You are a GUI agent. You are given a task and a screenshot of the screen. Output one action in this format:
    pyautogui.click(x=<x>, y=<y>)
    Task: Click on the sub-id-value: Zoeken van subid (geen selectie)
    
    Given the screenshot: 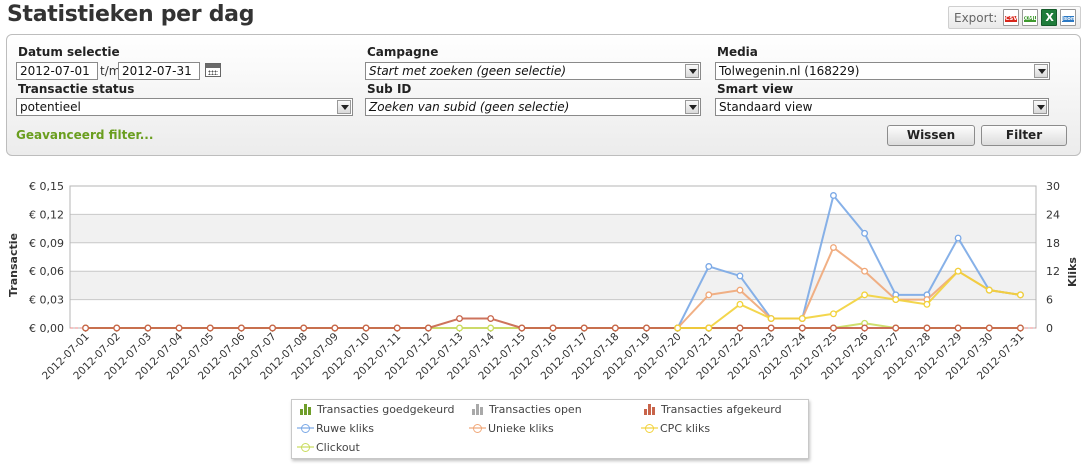 What is the action you would take?
    pyautogui.click(x=469, y=107)
    